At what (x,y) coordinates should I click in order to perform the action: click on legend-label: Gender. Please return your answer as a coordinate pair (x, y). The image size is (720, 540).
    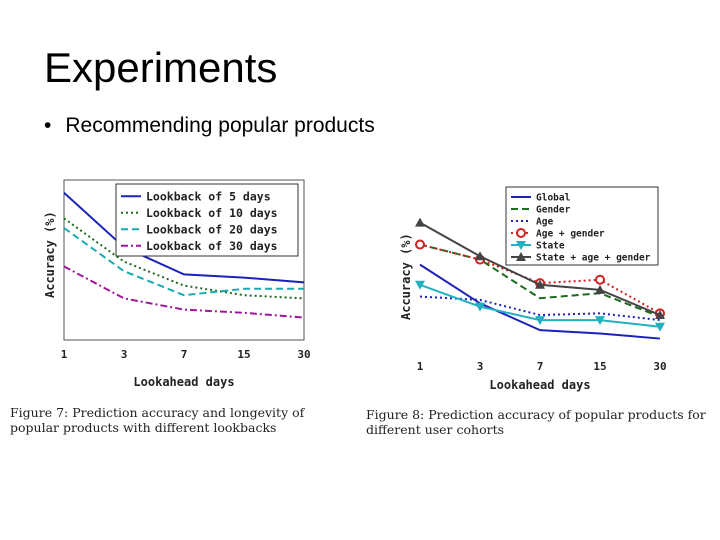
    Looking at the image, I should click on (553, 209).